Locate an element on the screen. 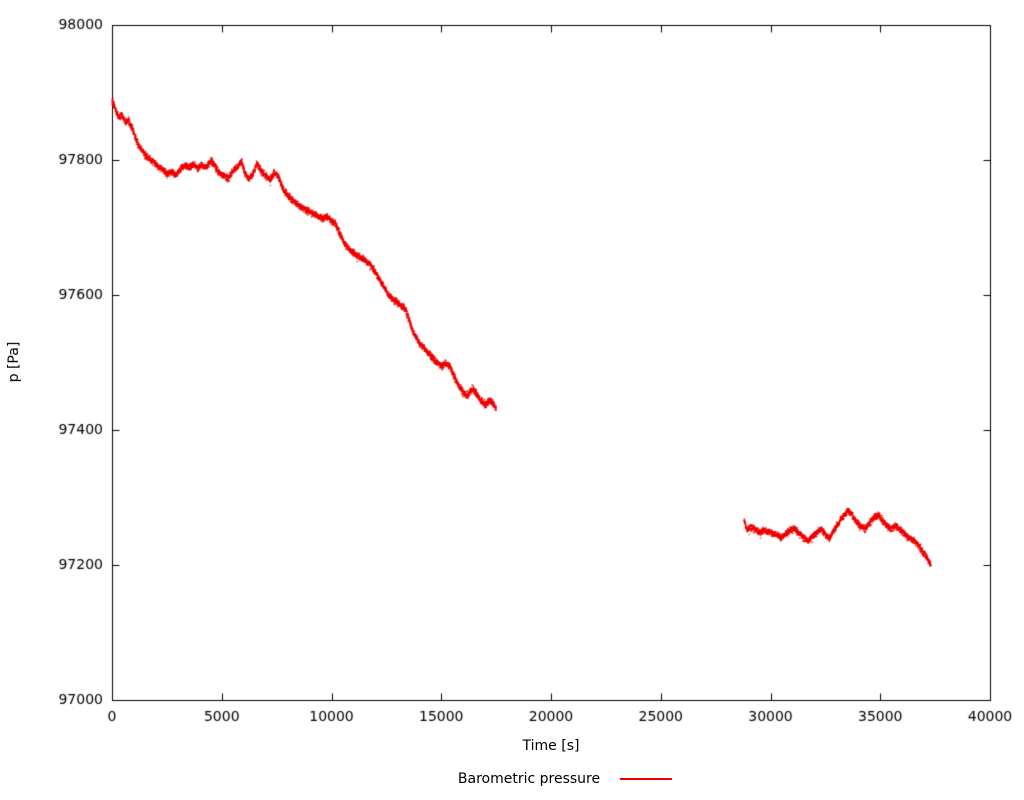 The width and height of the screenshot is (1024, 800). legend: Barometric pressure is located at coordinates (565, 779).